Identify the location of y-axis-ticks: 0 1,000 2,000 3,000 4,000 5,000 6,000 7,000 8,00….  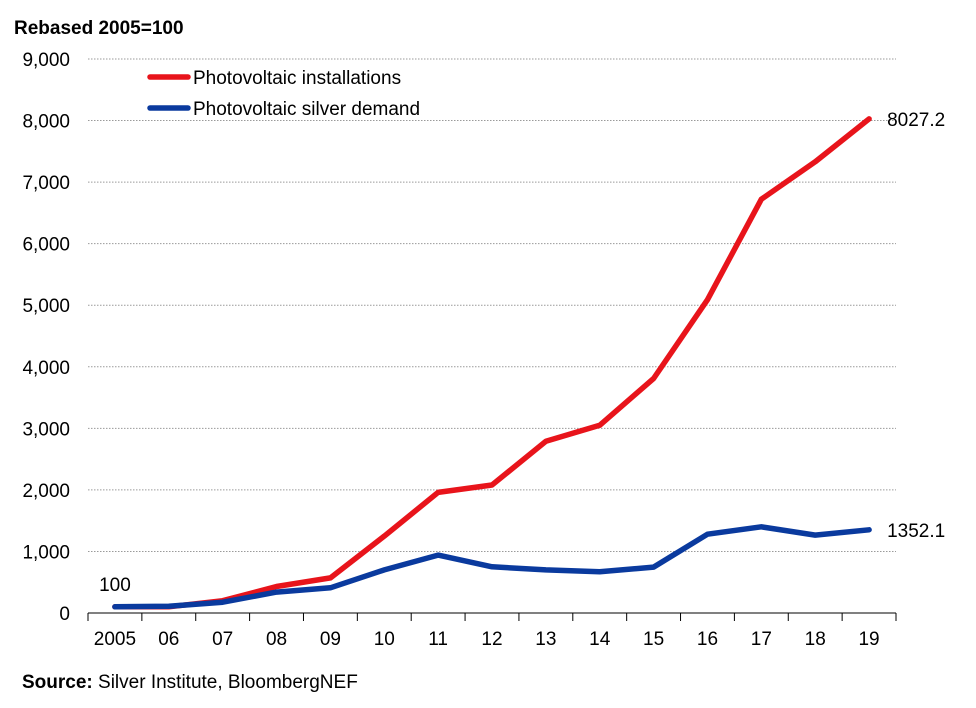
(46, 337).